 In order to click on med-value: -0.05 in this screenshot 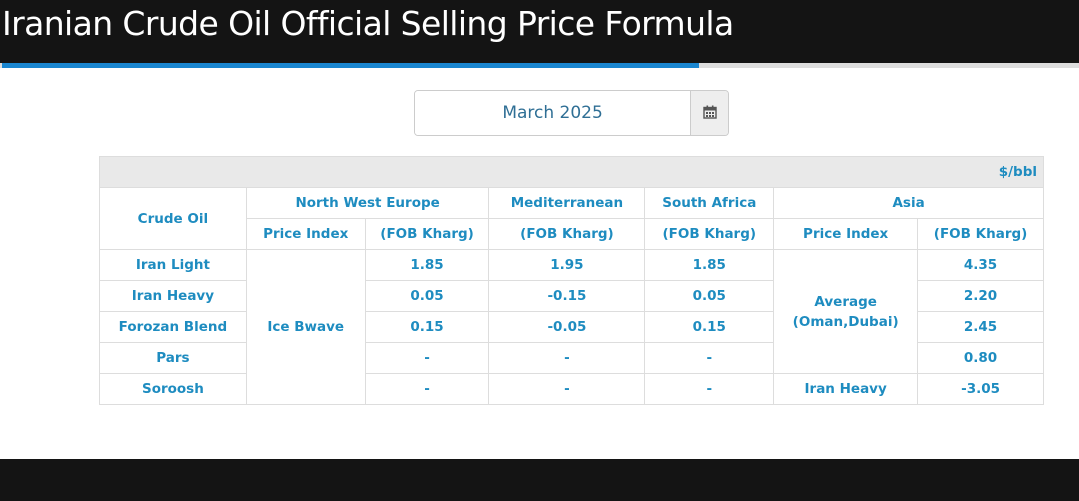, I will do `click(567, 327)`.